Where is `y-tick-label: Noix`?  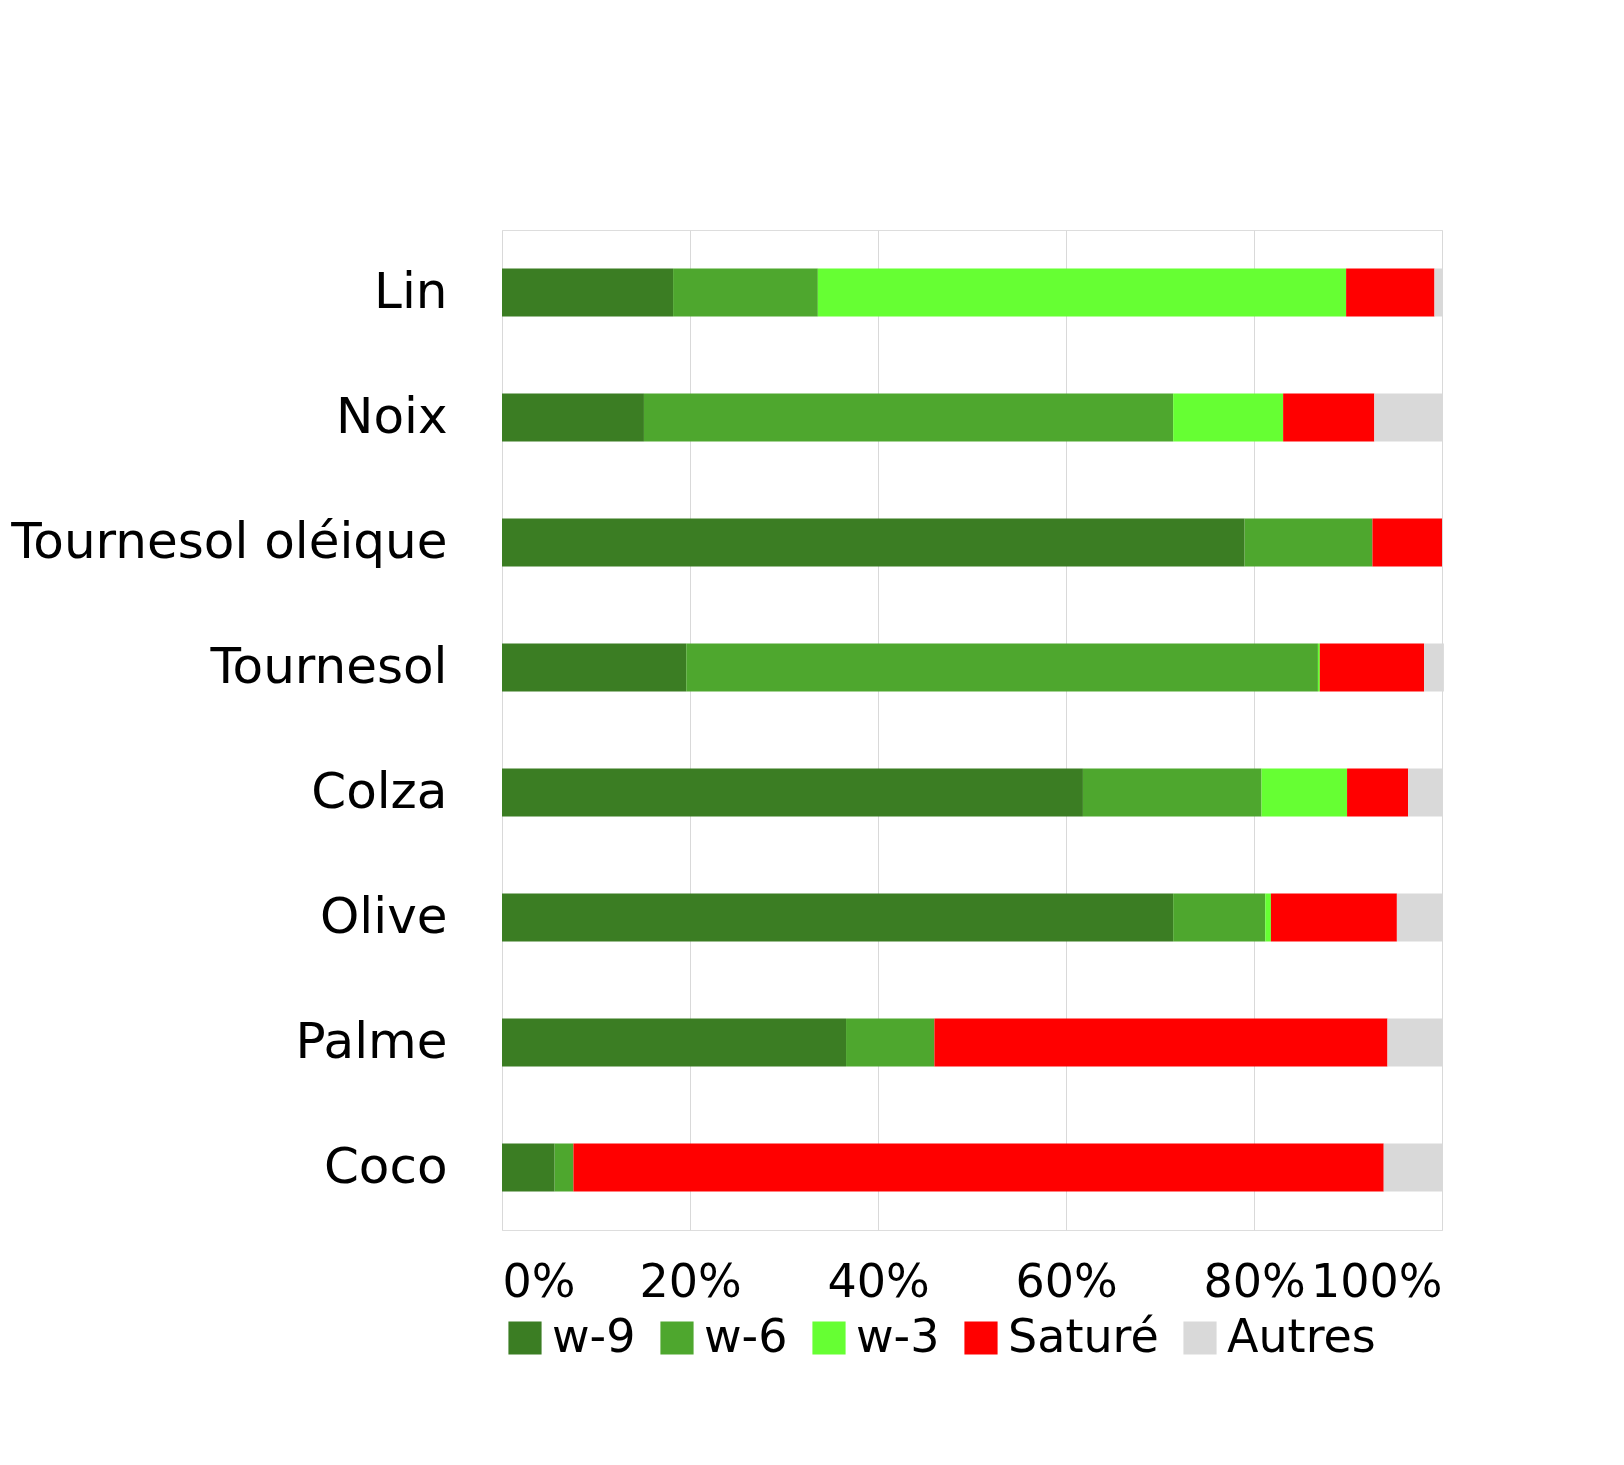
y-tick-label: Noix is located at coordinates (392, 415).